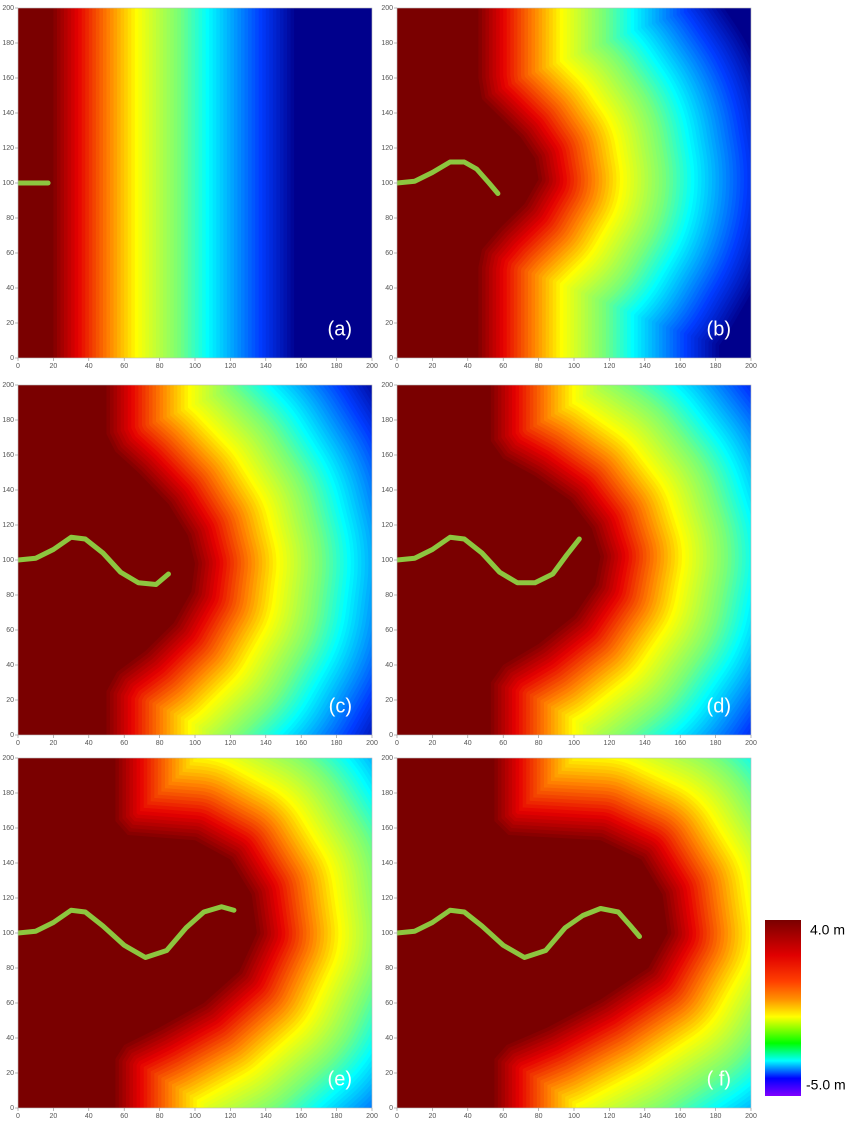 The height and width of the screenshot is (1125, 853). I want to click on panel-label: (d), so click(719, 706).